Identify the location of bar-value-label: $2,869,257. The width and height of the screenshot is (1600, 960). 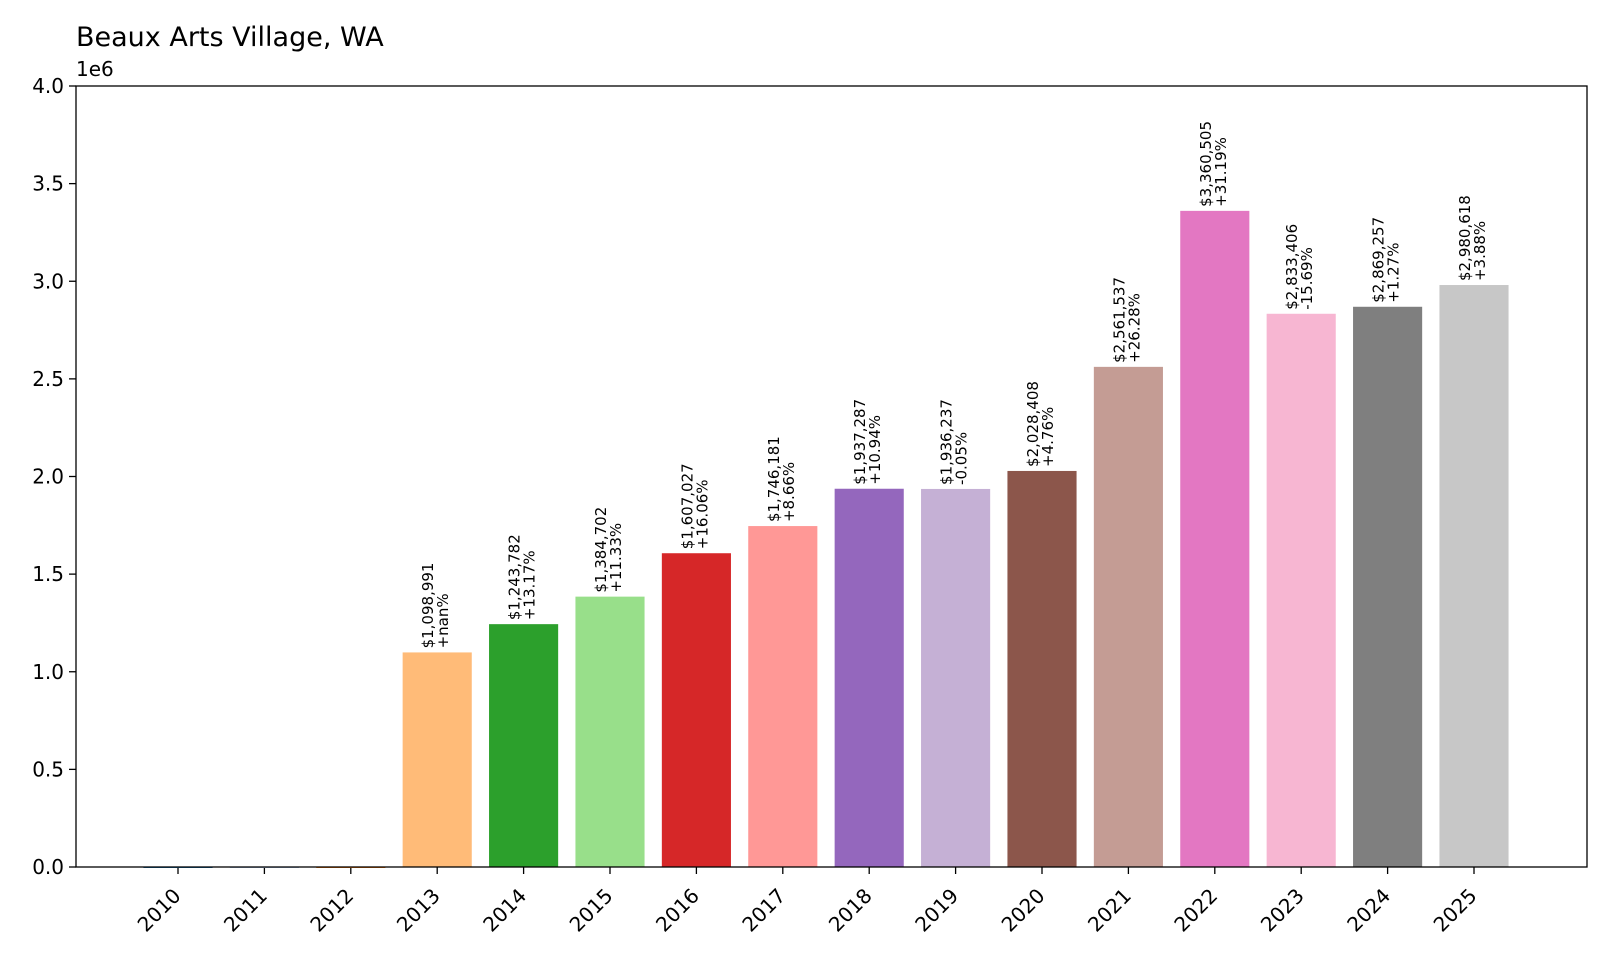
(1379, 260).